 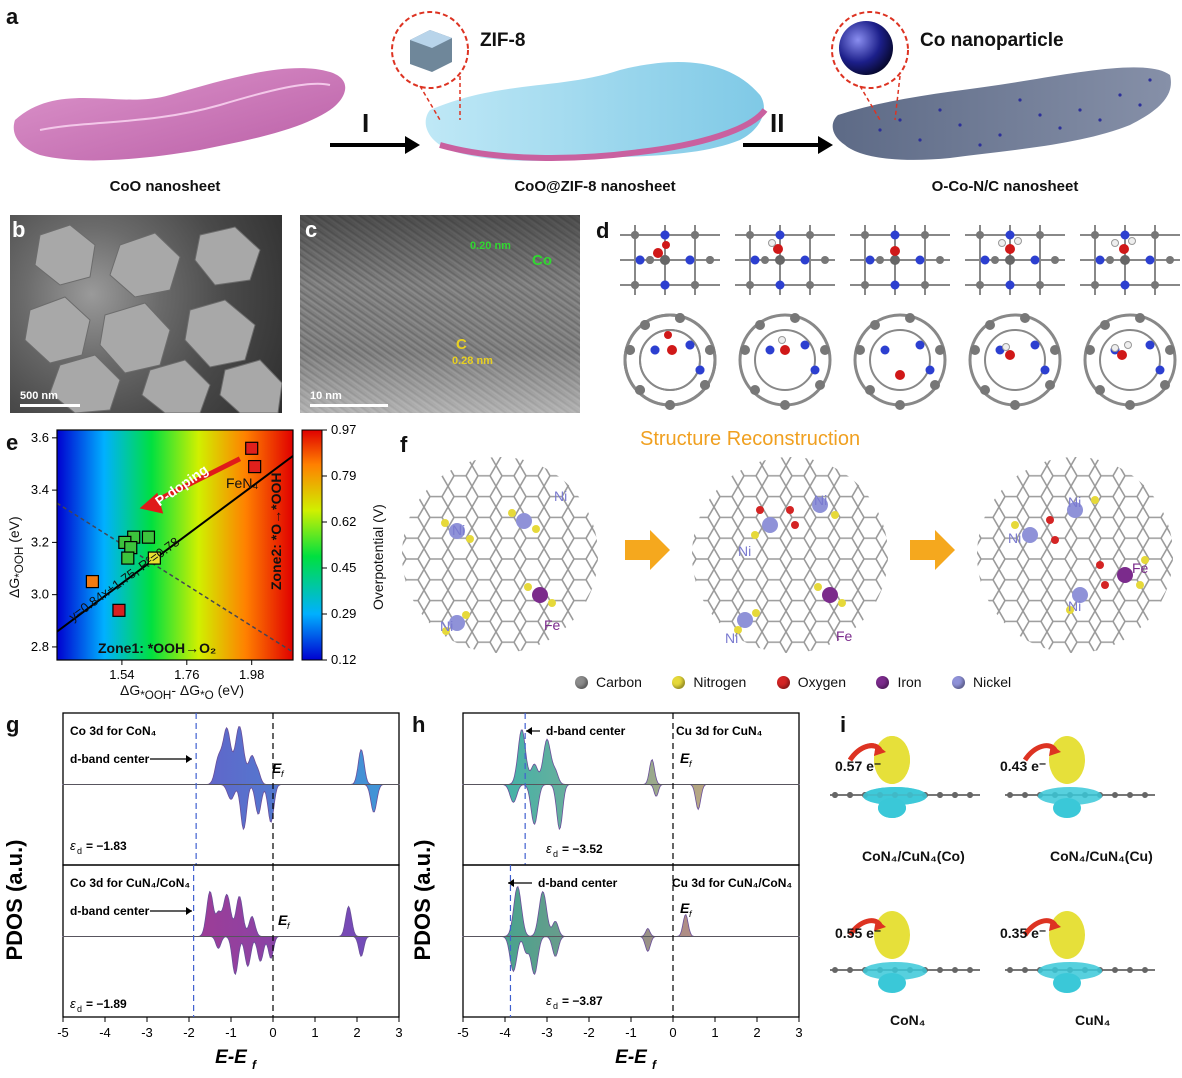 What do you see at coordinates (343, 659) in the screenshot?
I see `colorbar-tick-label: 0.12` at bounding box center [343, 659].